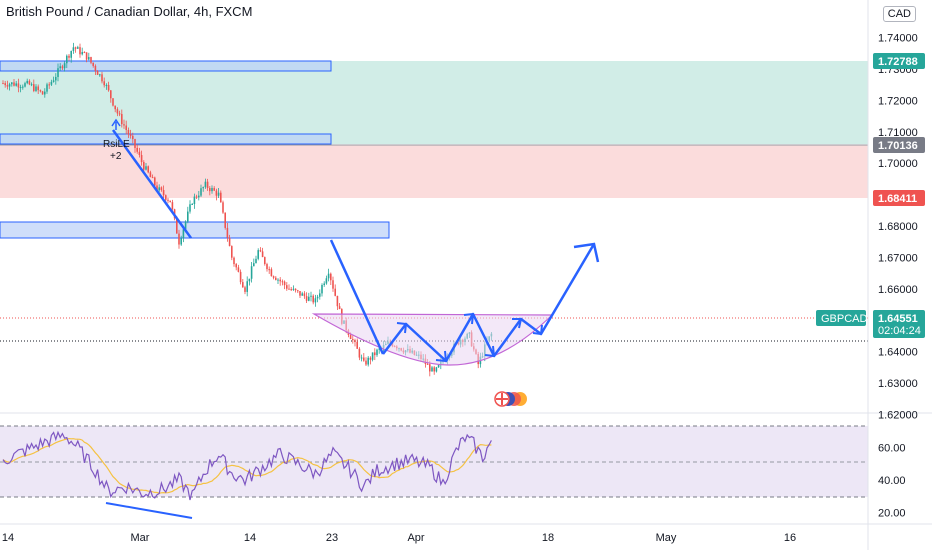 This screenshot has height=550, width=932. I want to click on rsi-divergence-line, so click(149, 510).